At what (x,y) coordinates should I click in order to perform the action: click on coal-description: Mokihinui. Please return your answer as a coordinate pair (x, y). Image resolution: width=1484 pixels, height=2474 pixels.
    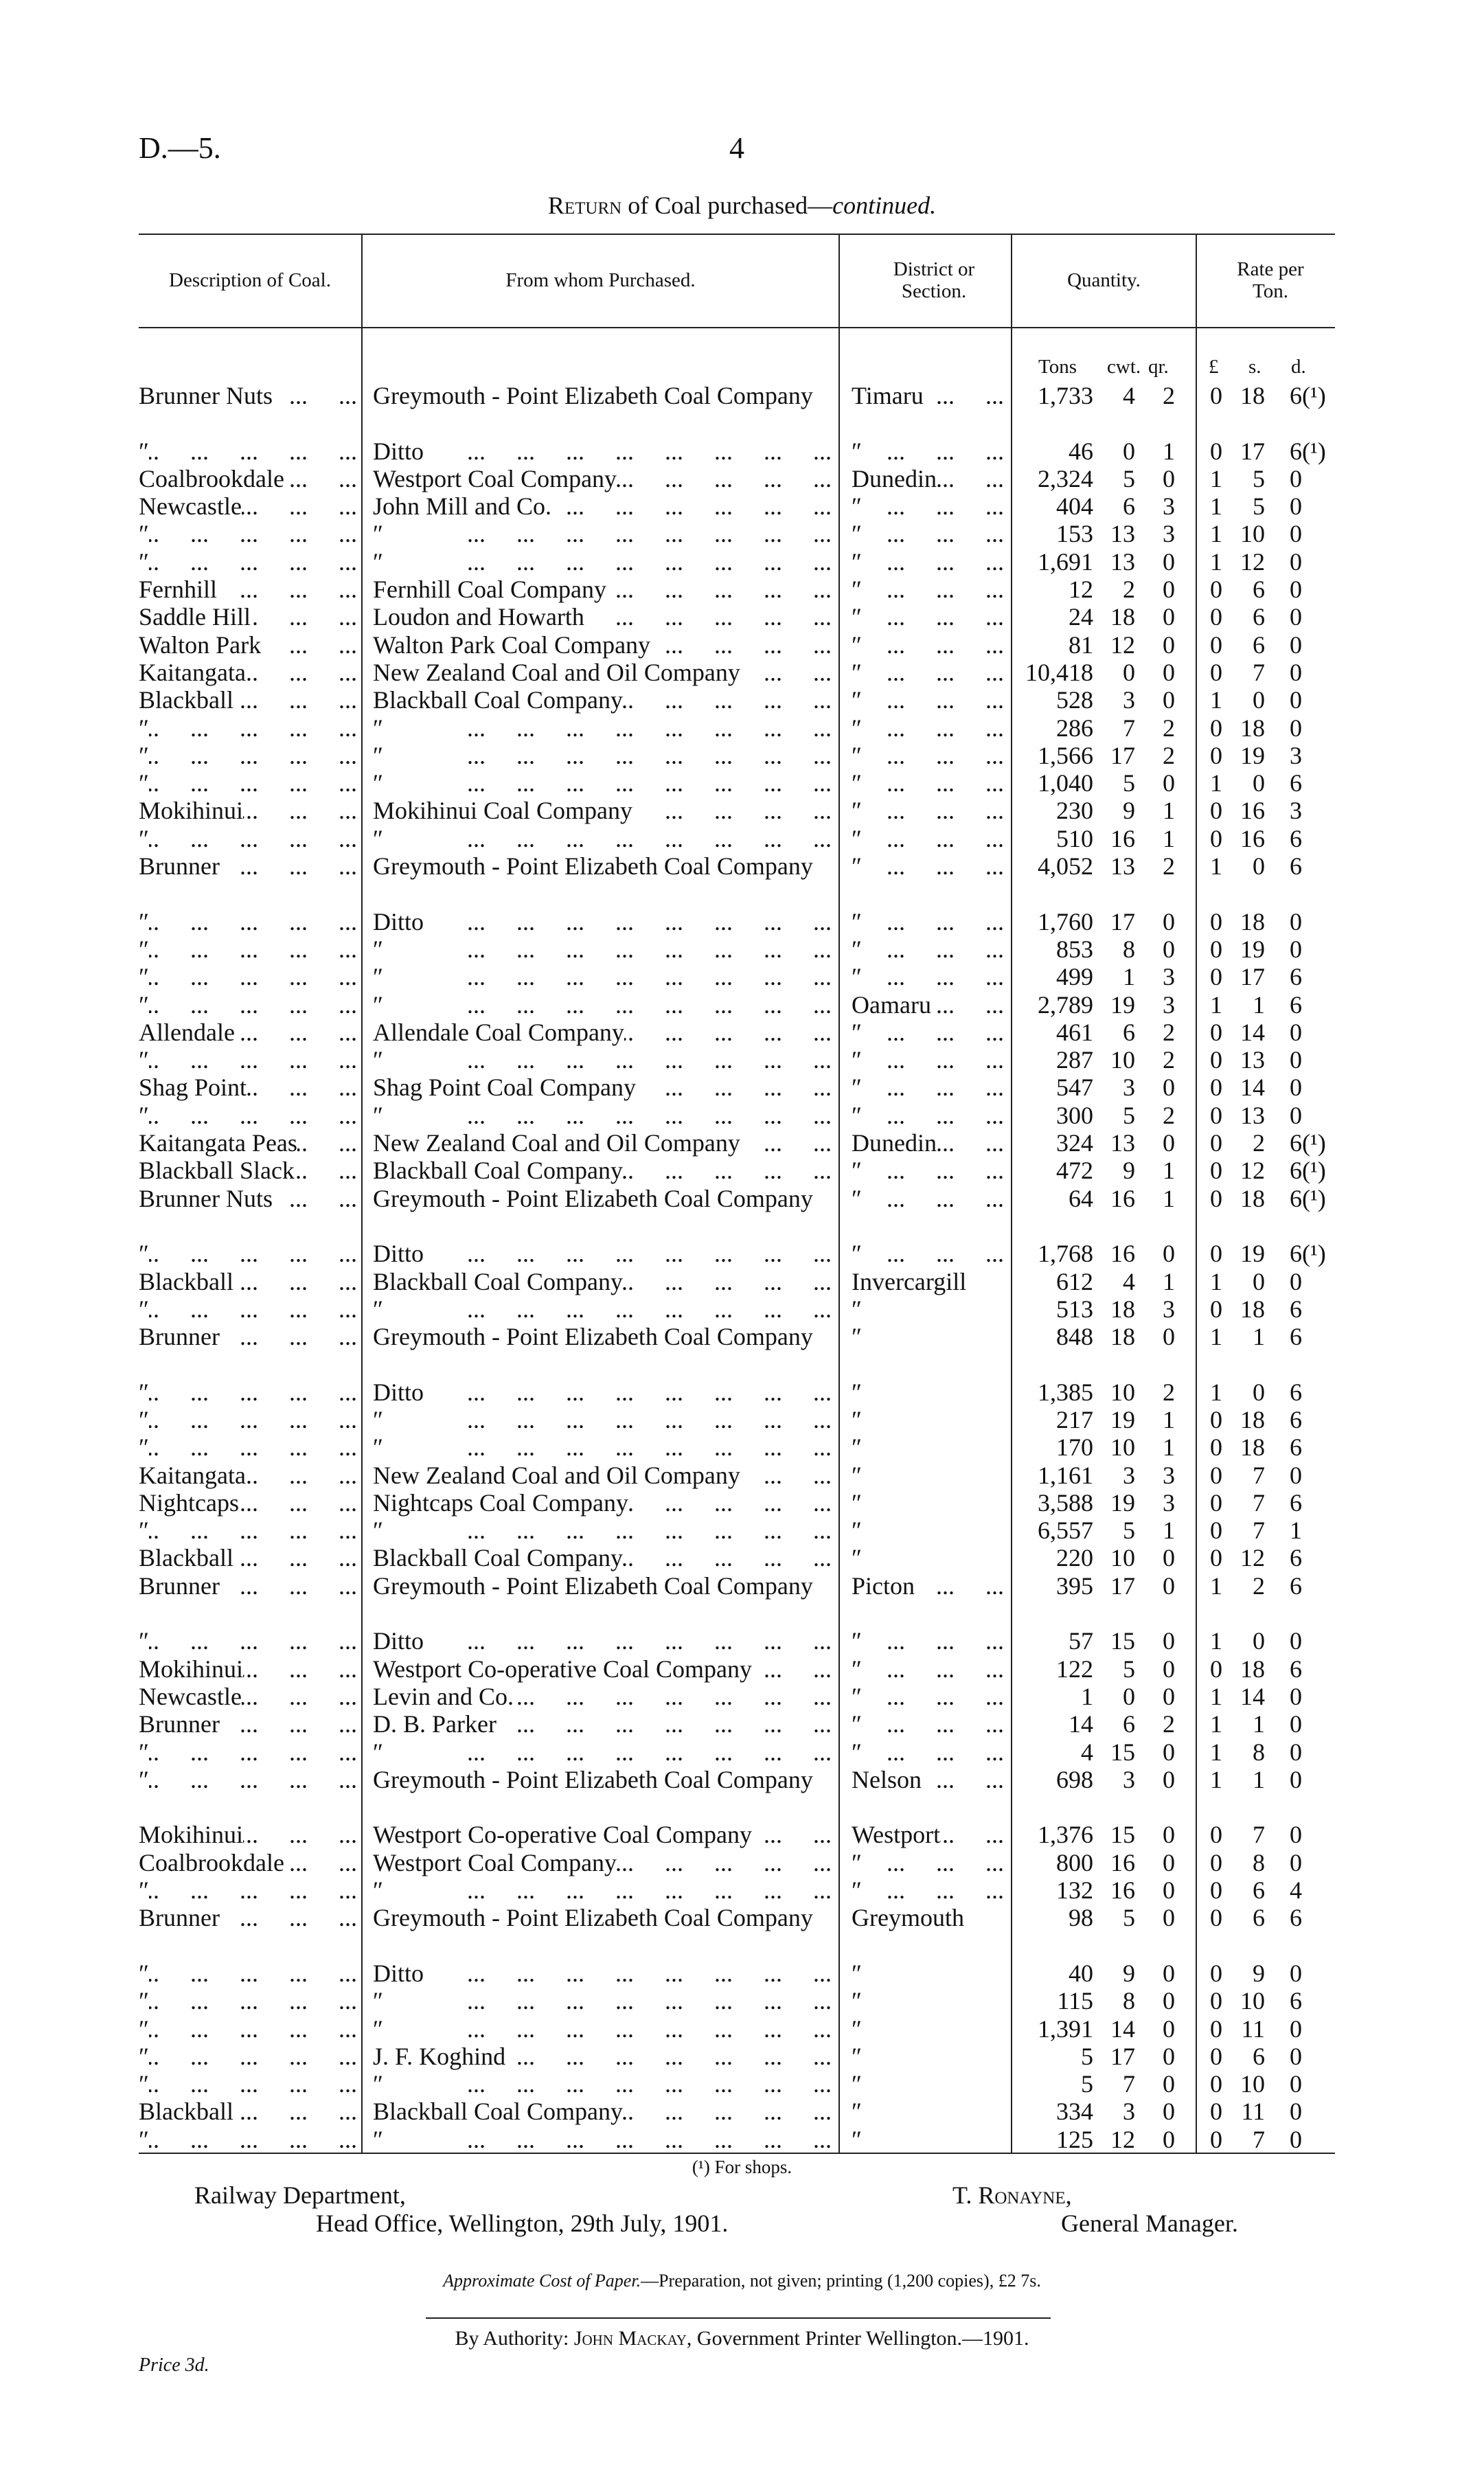
    Looking at the image, I should click on (248, 1835).